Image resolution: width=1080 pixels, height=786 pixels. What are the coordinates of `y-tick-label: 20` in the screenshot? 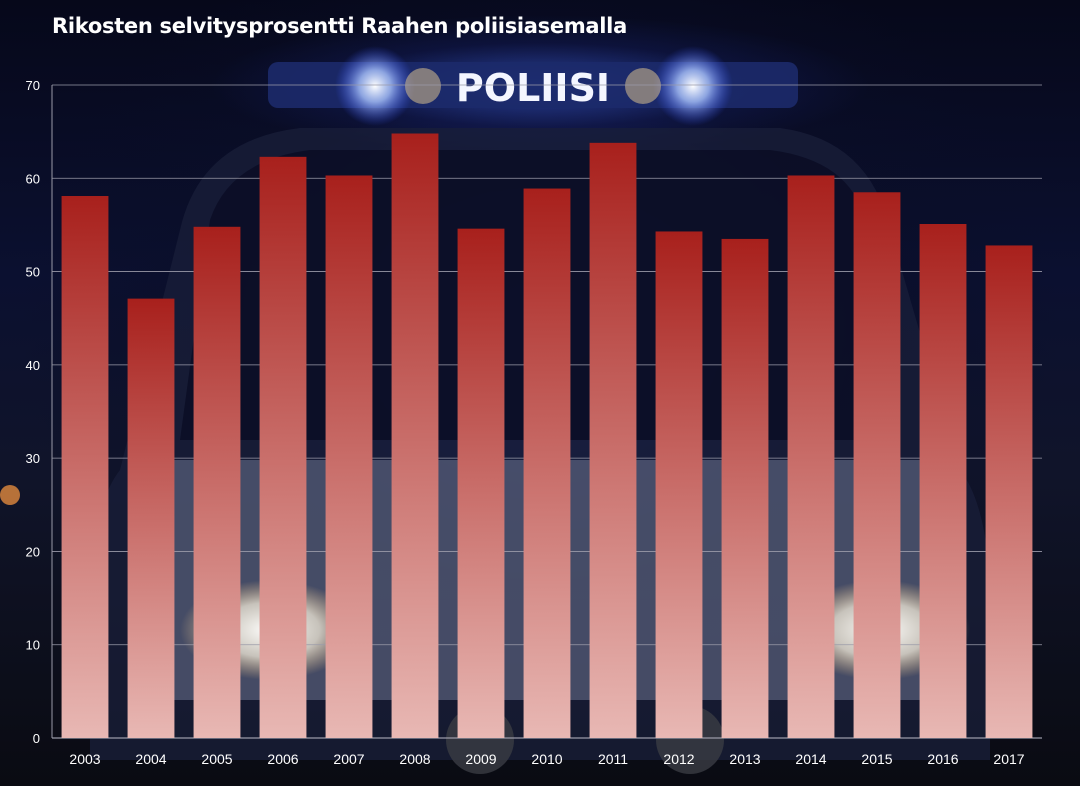 It's located at (33, 551).